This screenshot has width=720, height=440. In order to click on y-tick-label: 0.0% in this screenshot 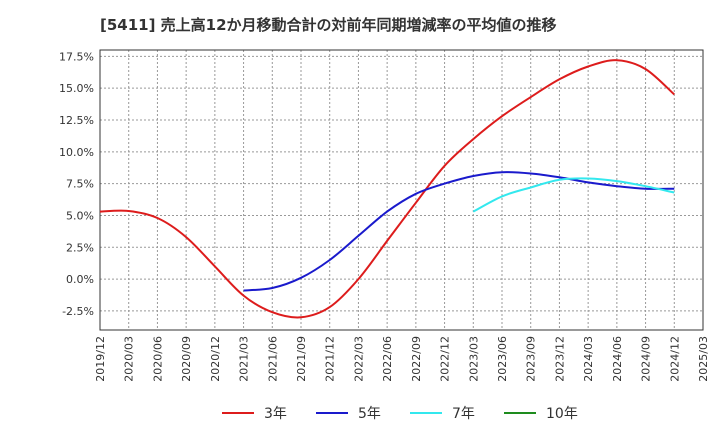, I will do `click(80, 279)`.